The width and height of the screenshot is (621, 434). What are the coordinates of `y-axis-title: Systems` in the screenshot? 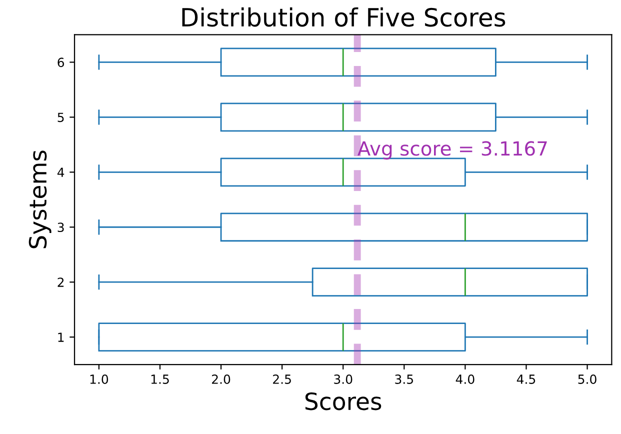 It's located at (40, 199).